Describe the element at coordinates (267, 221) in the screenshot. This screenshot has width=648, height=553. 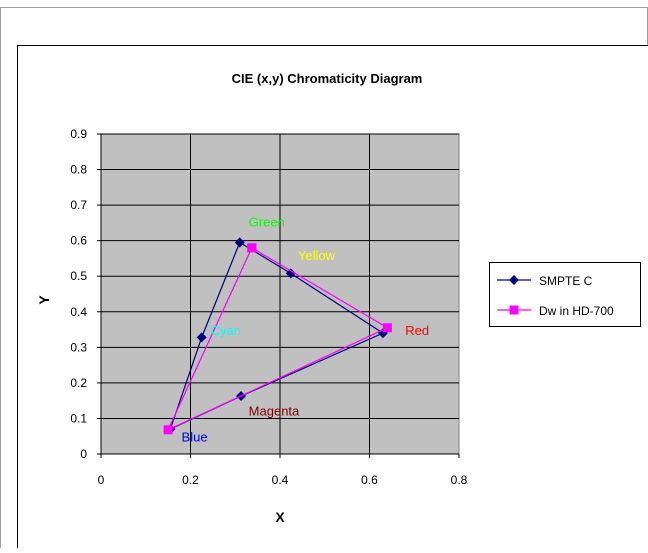
I see `annotation-label: Green` at that location.